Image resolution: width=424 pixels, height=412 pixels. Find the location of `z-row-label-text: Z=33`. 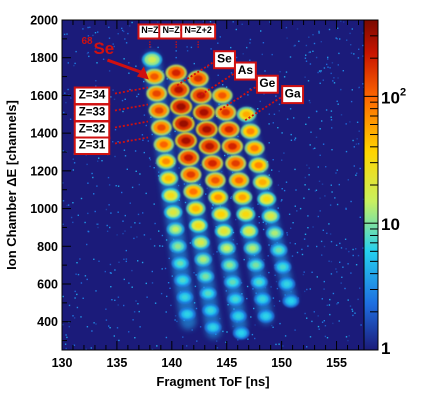

z-row-label-text: Z=33 is located at coordinates (92, 113).